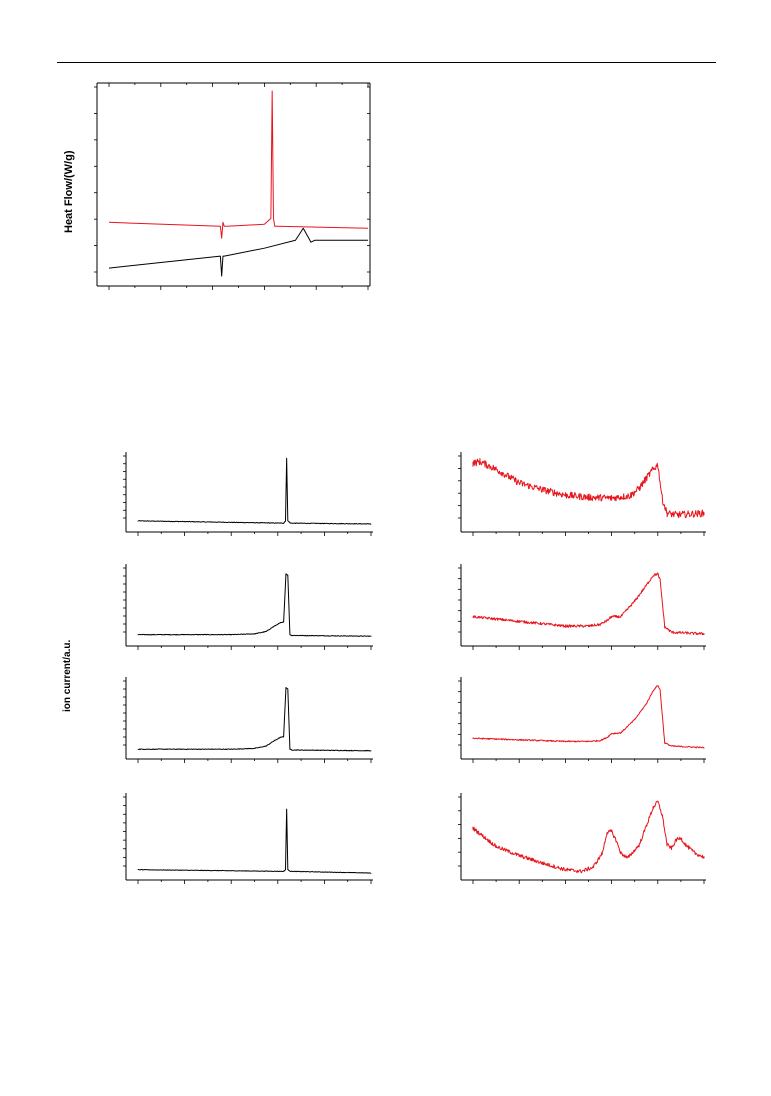 The image size is (771, 1096). I want to click on dsc-panel, so click(232, 186).